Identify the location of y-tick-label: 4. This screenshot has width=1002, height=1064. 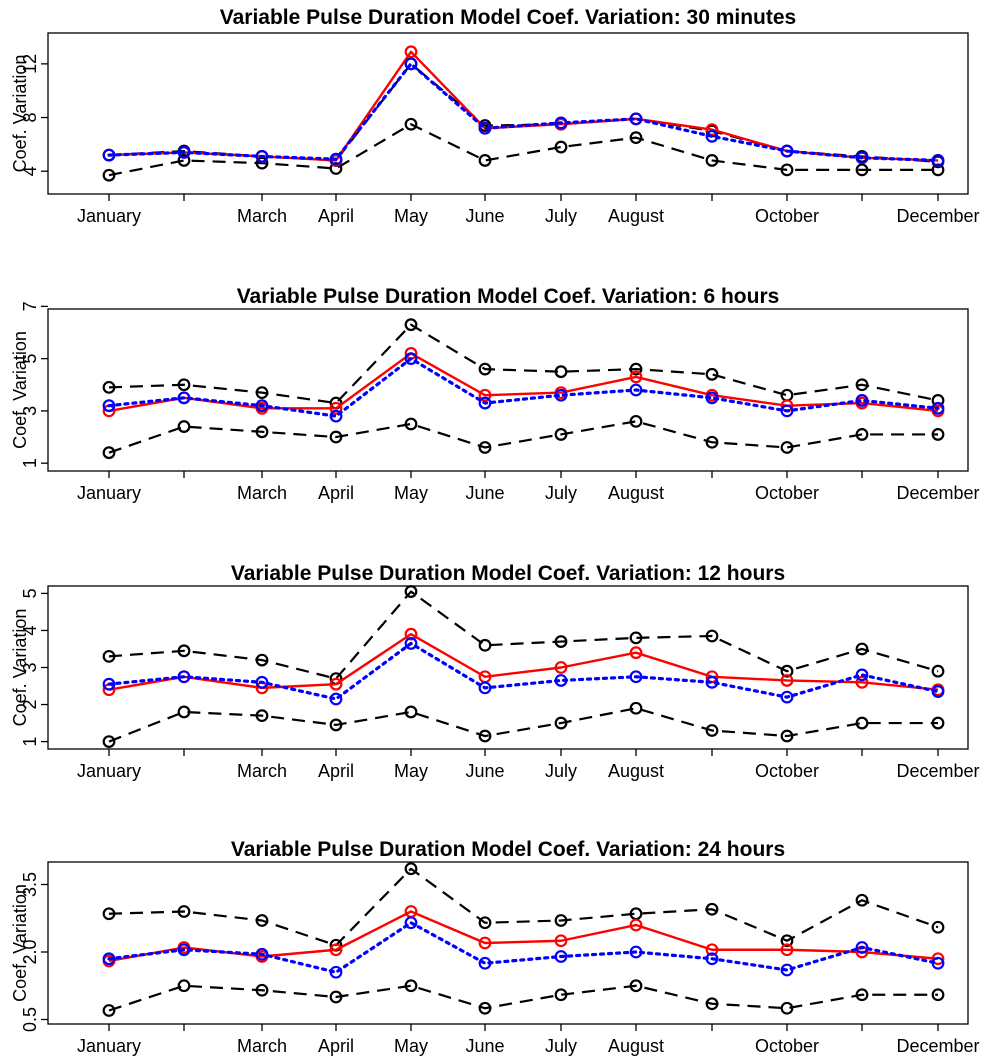
(30, 171).